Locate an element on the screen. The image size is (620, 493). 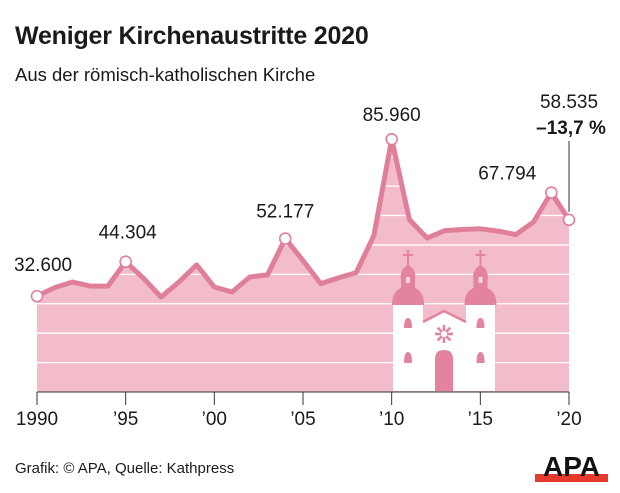
x-tick-label: ’10 is located at coordinates (391, 419).